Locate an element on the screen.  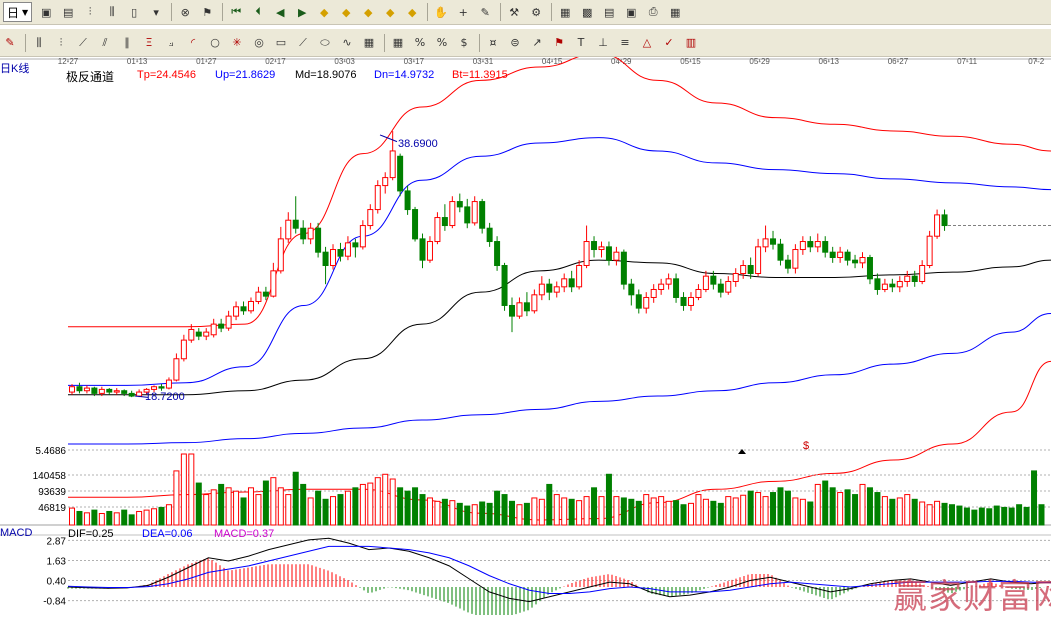
pct-icon: % is located at coordinates (442, 42).